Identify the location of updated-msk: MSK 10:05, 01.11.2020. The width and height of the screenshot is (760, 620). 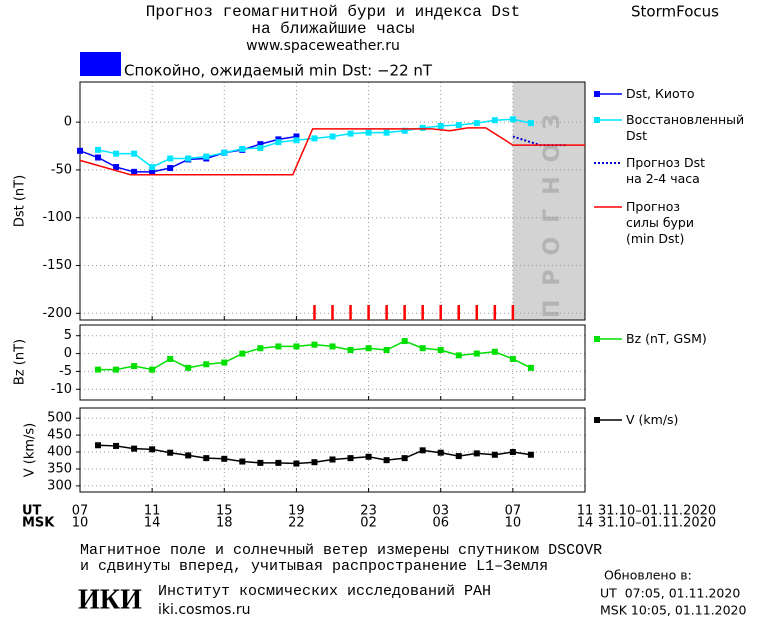
(673, 610).